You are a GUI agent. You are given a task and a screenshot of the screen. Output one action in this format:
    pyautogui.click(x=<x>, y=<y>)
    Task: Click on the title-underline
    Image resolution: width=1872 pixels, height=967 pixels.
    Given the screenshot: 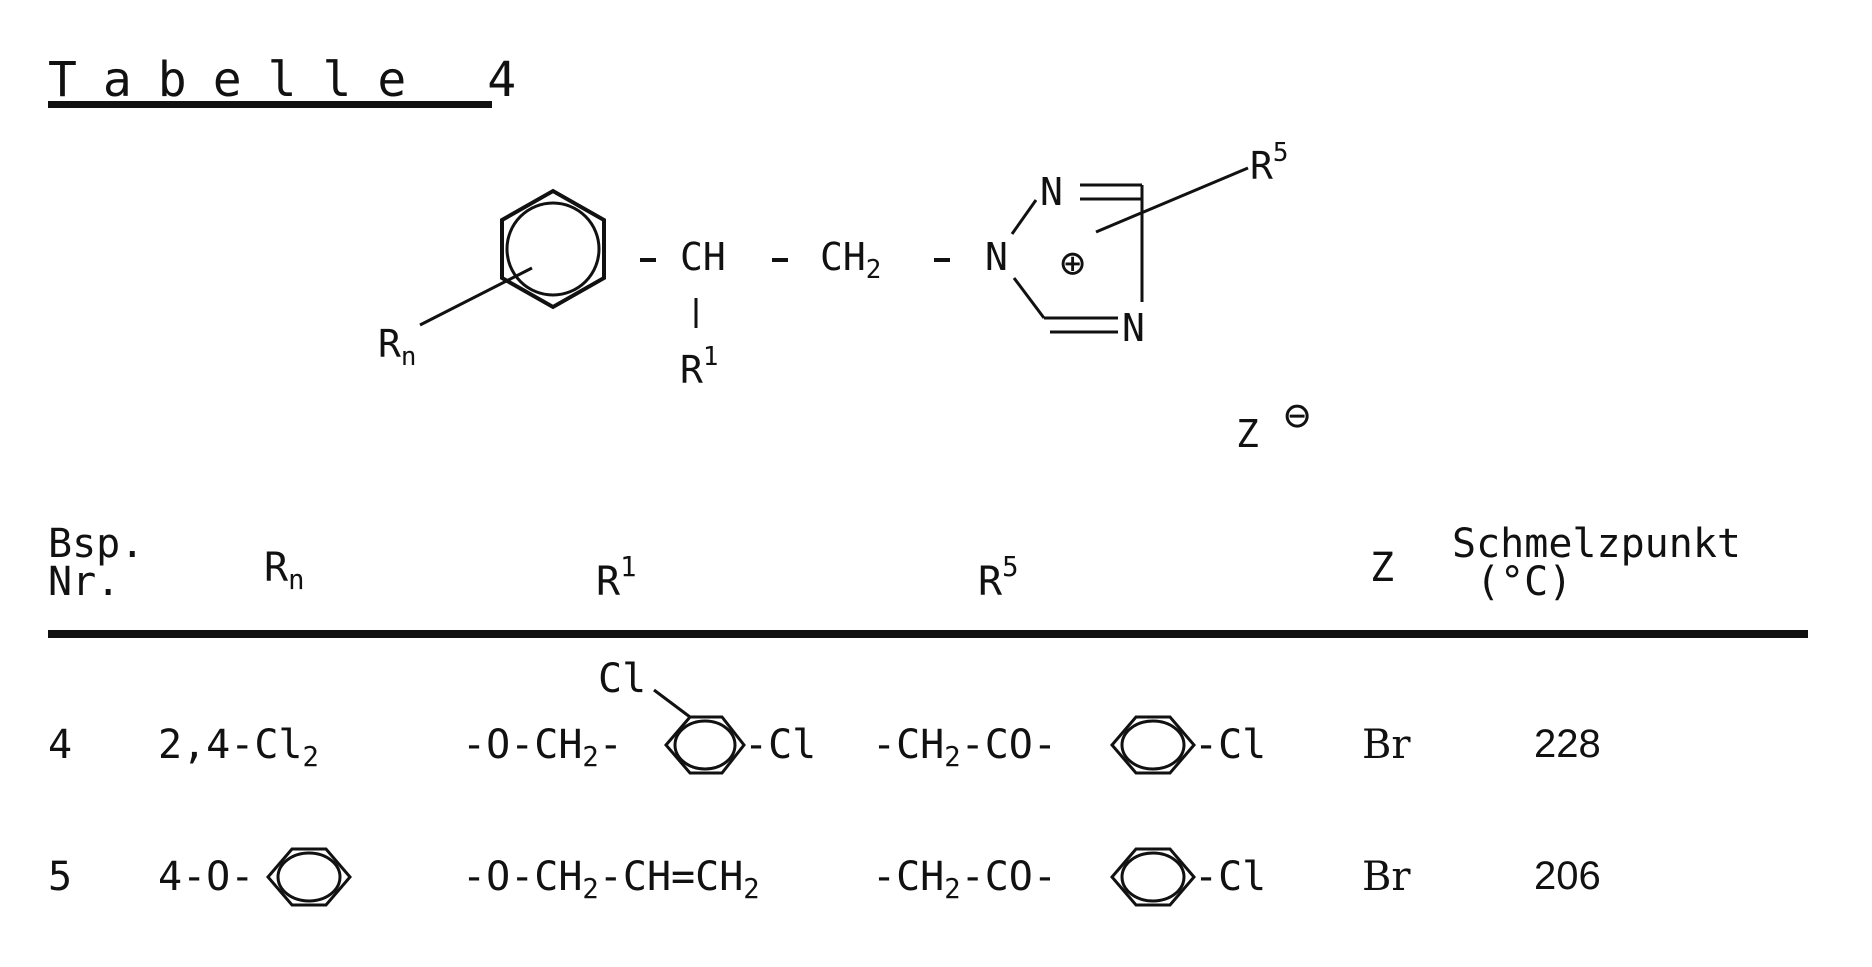 What is the action you would take?
    pyautogui.click(x=270, y=104)
    